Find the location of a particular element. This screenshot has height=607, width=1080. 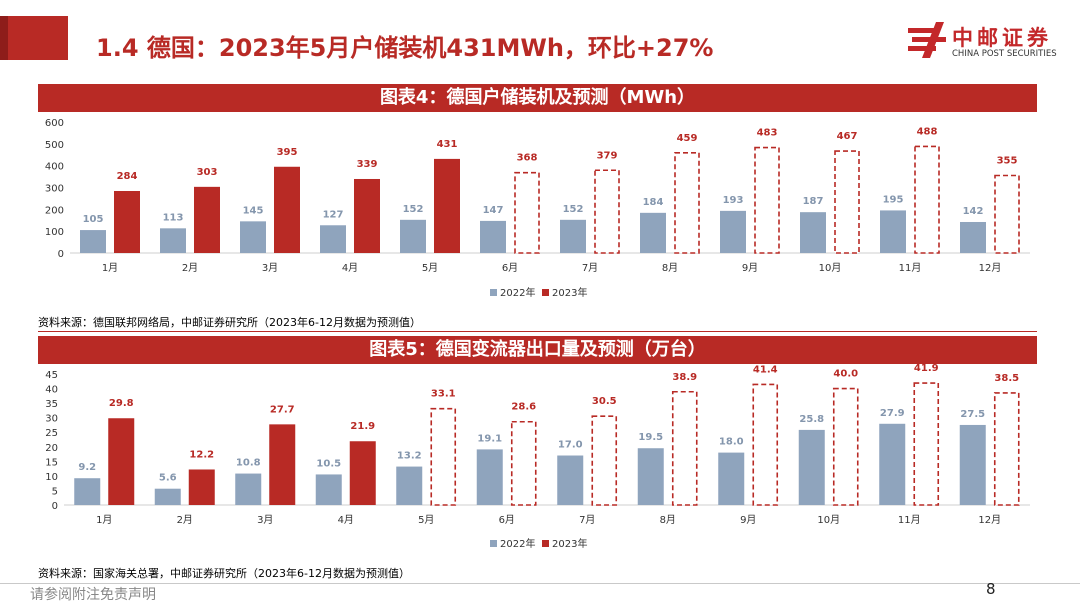

title-accent-bar is located at coordinates (34, 38).